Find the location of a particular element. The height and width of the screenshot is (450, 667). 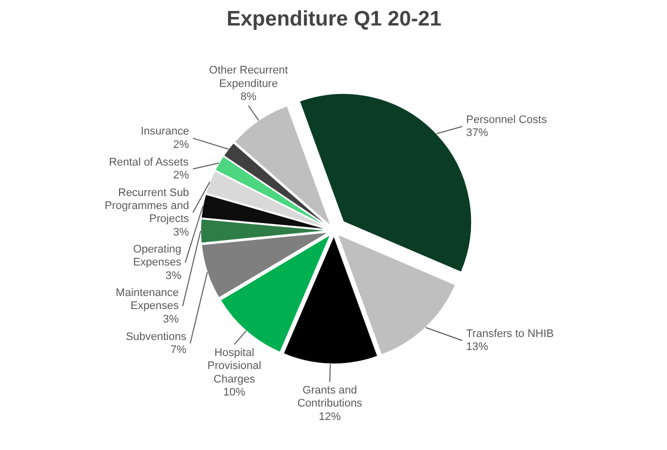

slice-label: Insurance is located at coordinates (165, 132).